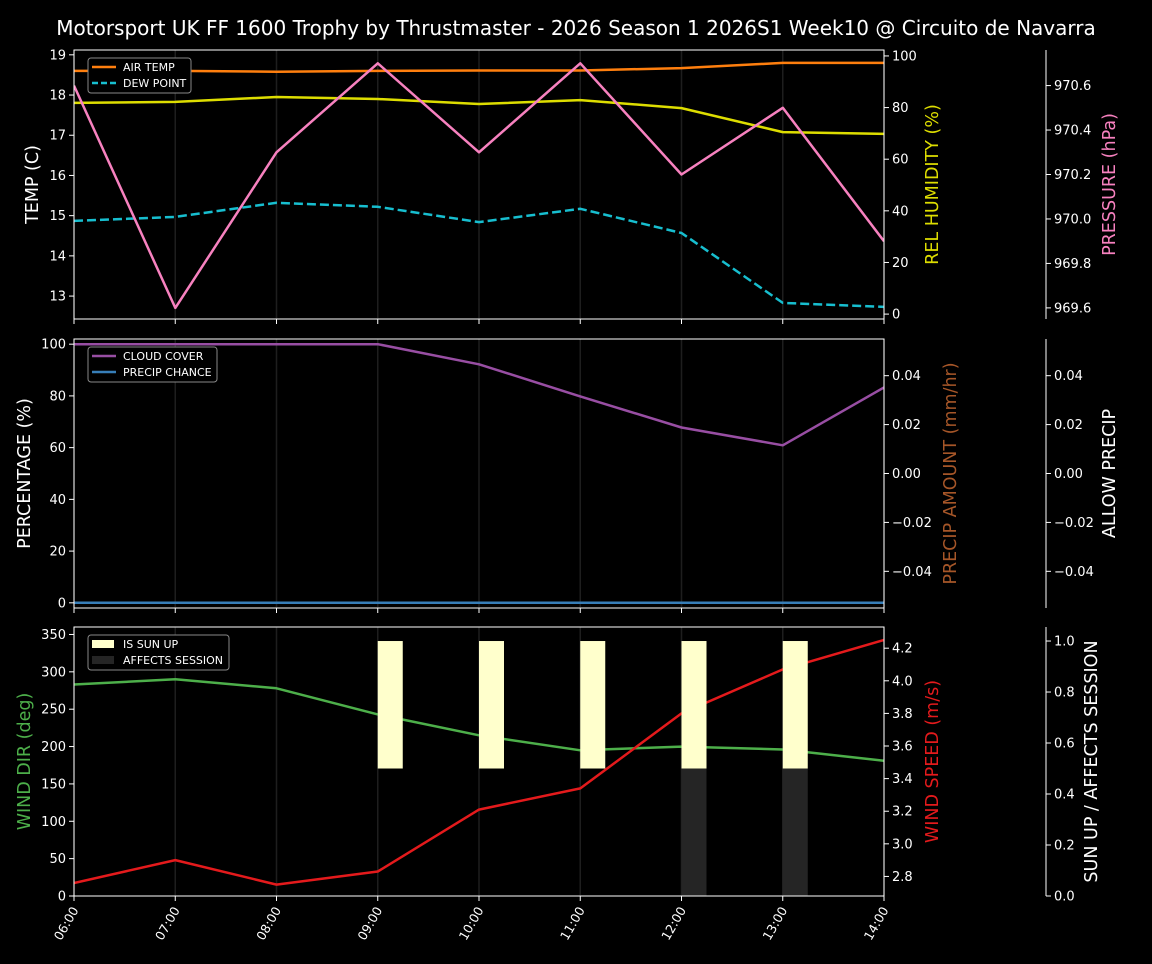 The height and width of the screenshot is (964, 1152). I want to click on y-tick-label: 0.8, so click(1064, 693).